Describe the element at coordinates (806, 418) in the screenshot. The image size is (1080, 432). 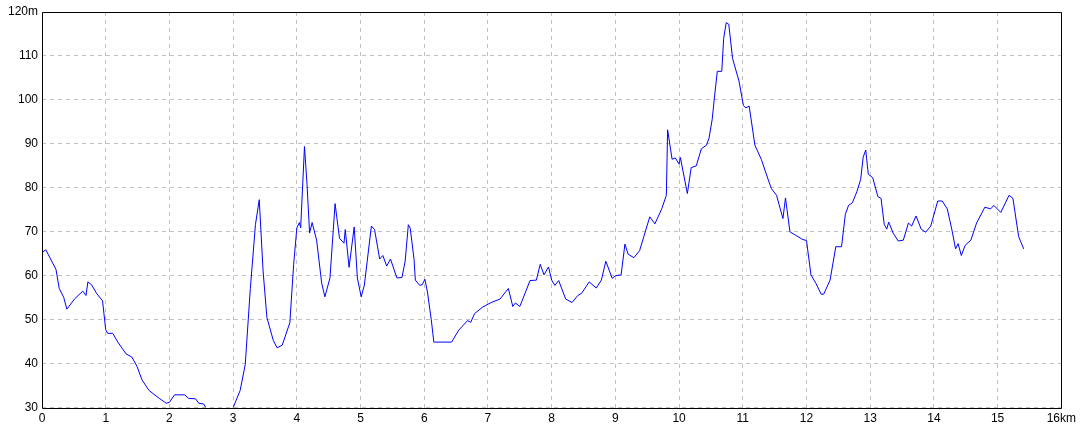
I see `x-tick-label: 12` at that location.